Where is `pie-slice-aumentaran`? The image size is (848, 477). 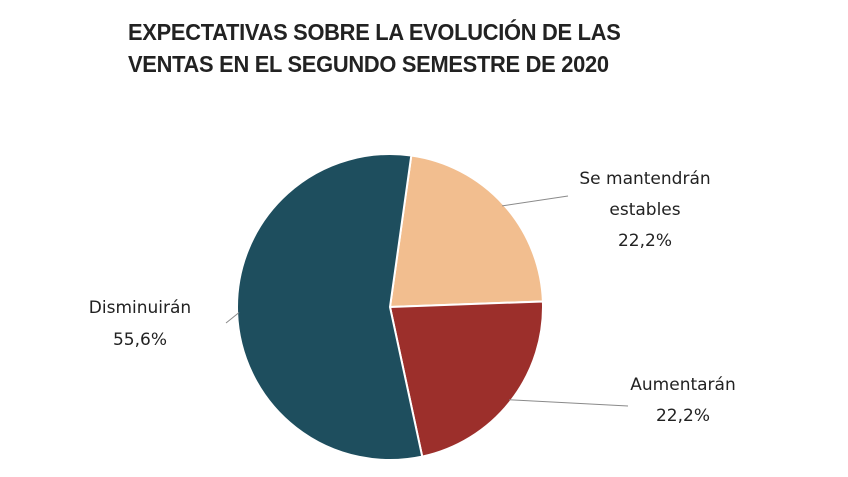 pie-slice-aumentaran is located at coordinates (466, 379).